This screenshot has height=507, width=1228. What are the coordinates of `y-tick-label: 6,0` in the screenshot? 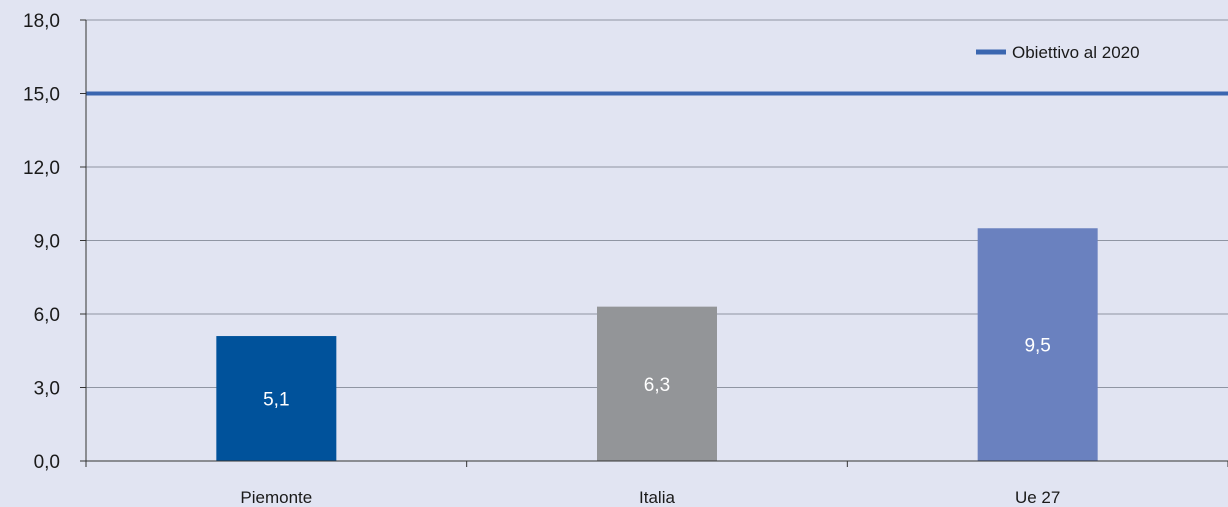 It's located at (47, 315).